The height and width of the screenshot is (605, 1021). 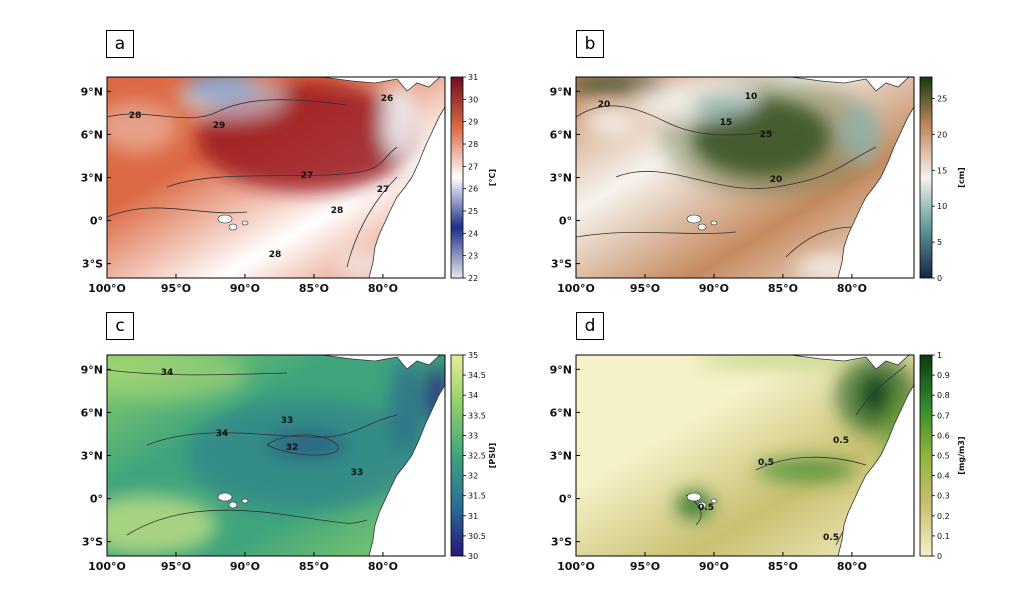 I want to click on colorbar-tick-label: 0.3, so click(x=943, y=496).